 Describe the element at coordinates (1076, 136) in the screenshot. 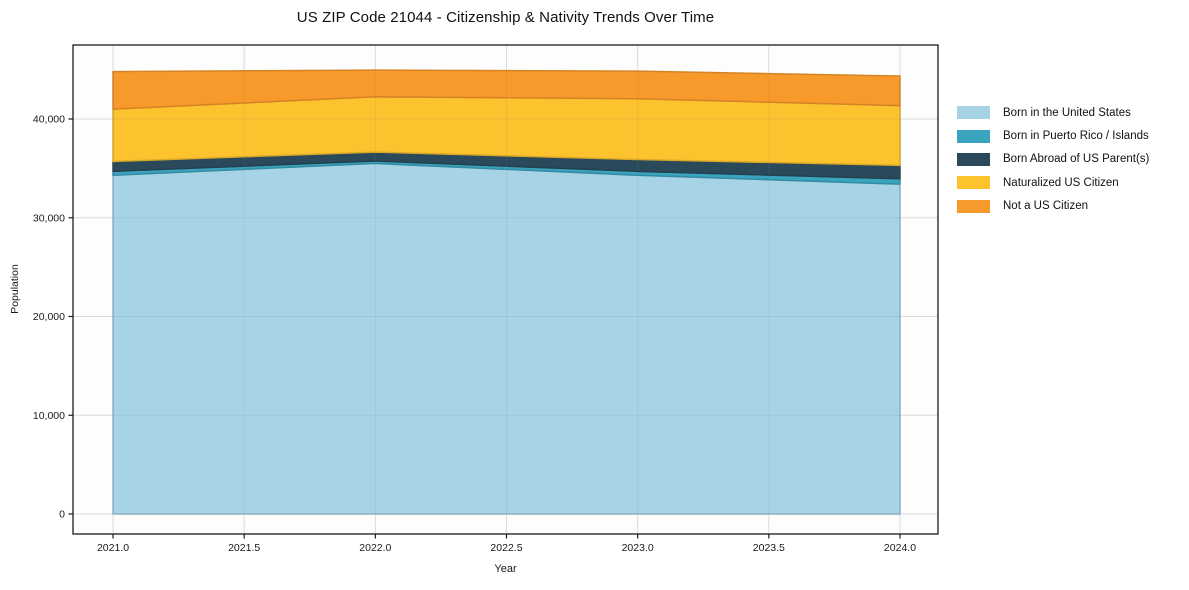

I see `legend-label: Born in Puerto Rico / Islands` at that location.